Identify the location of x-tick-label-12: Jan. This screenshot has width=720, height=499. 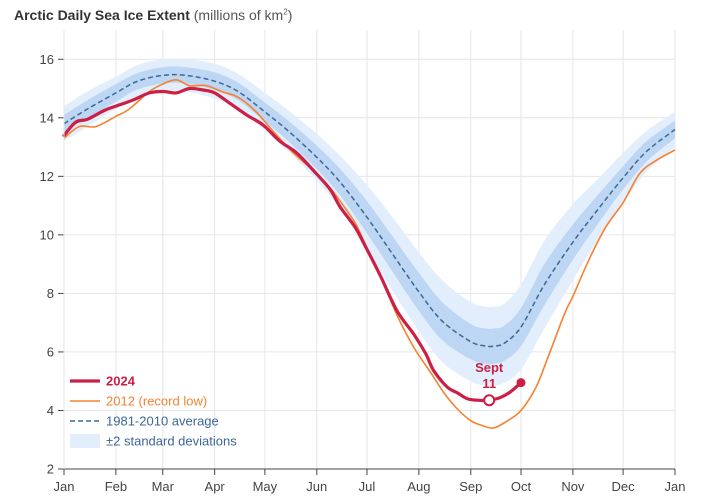
(675, 486).